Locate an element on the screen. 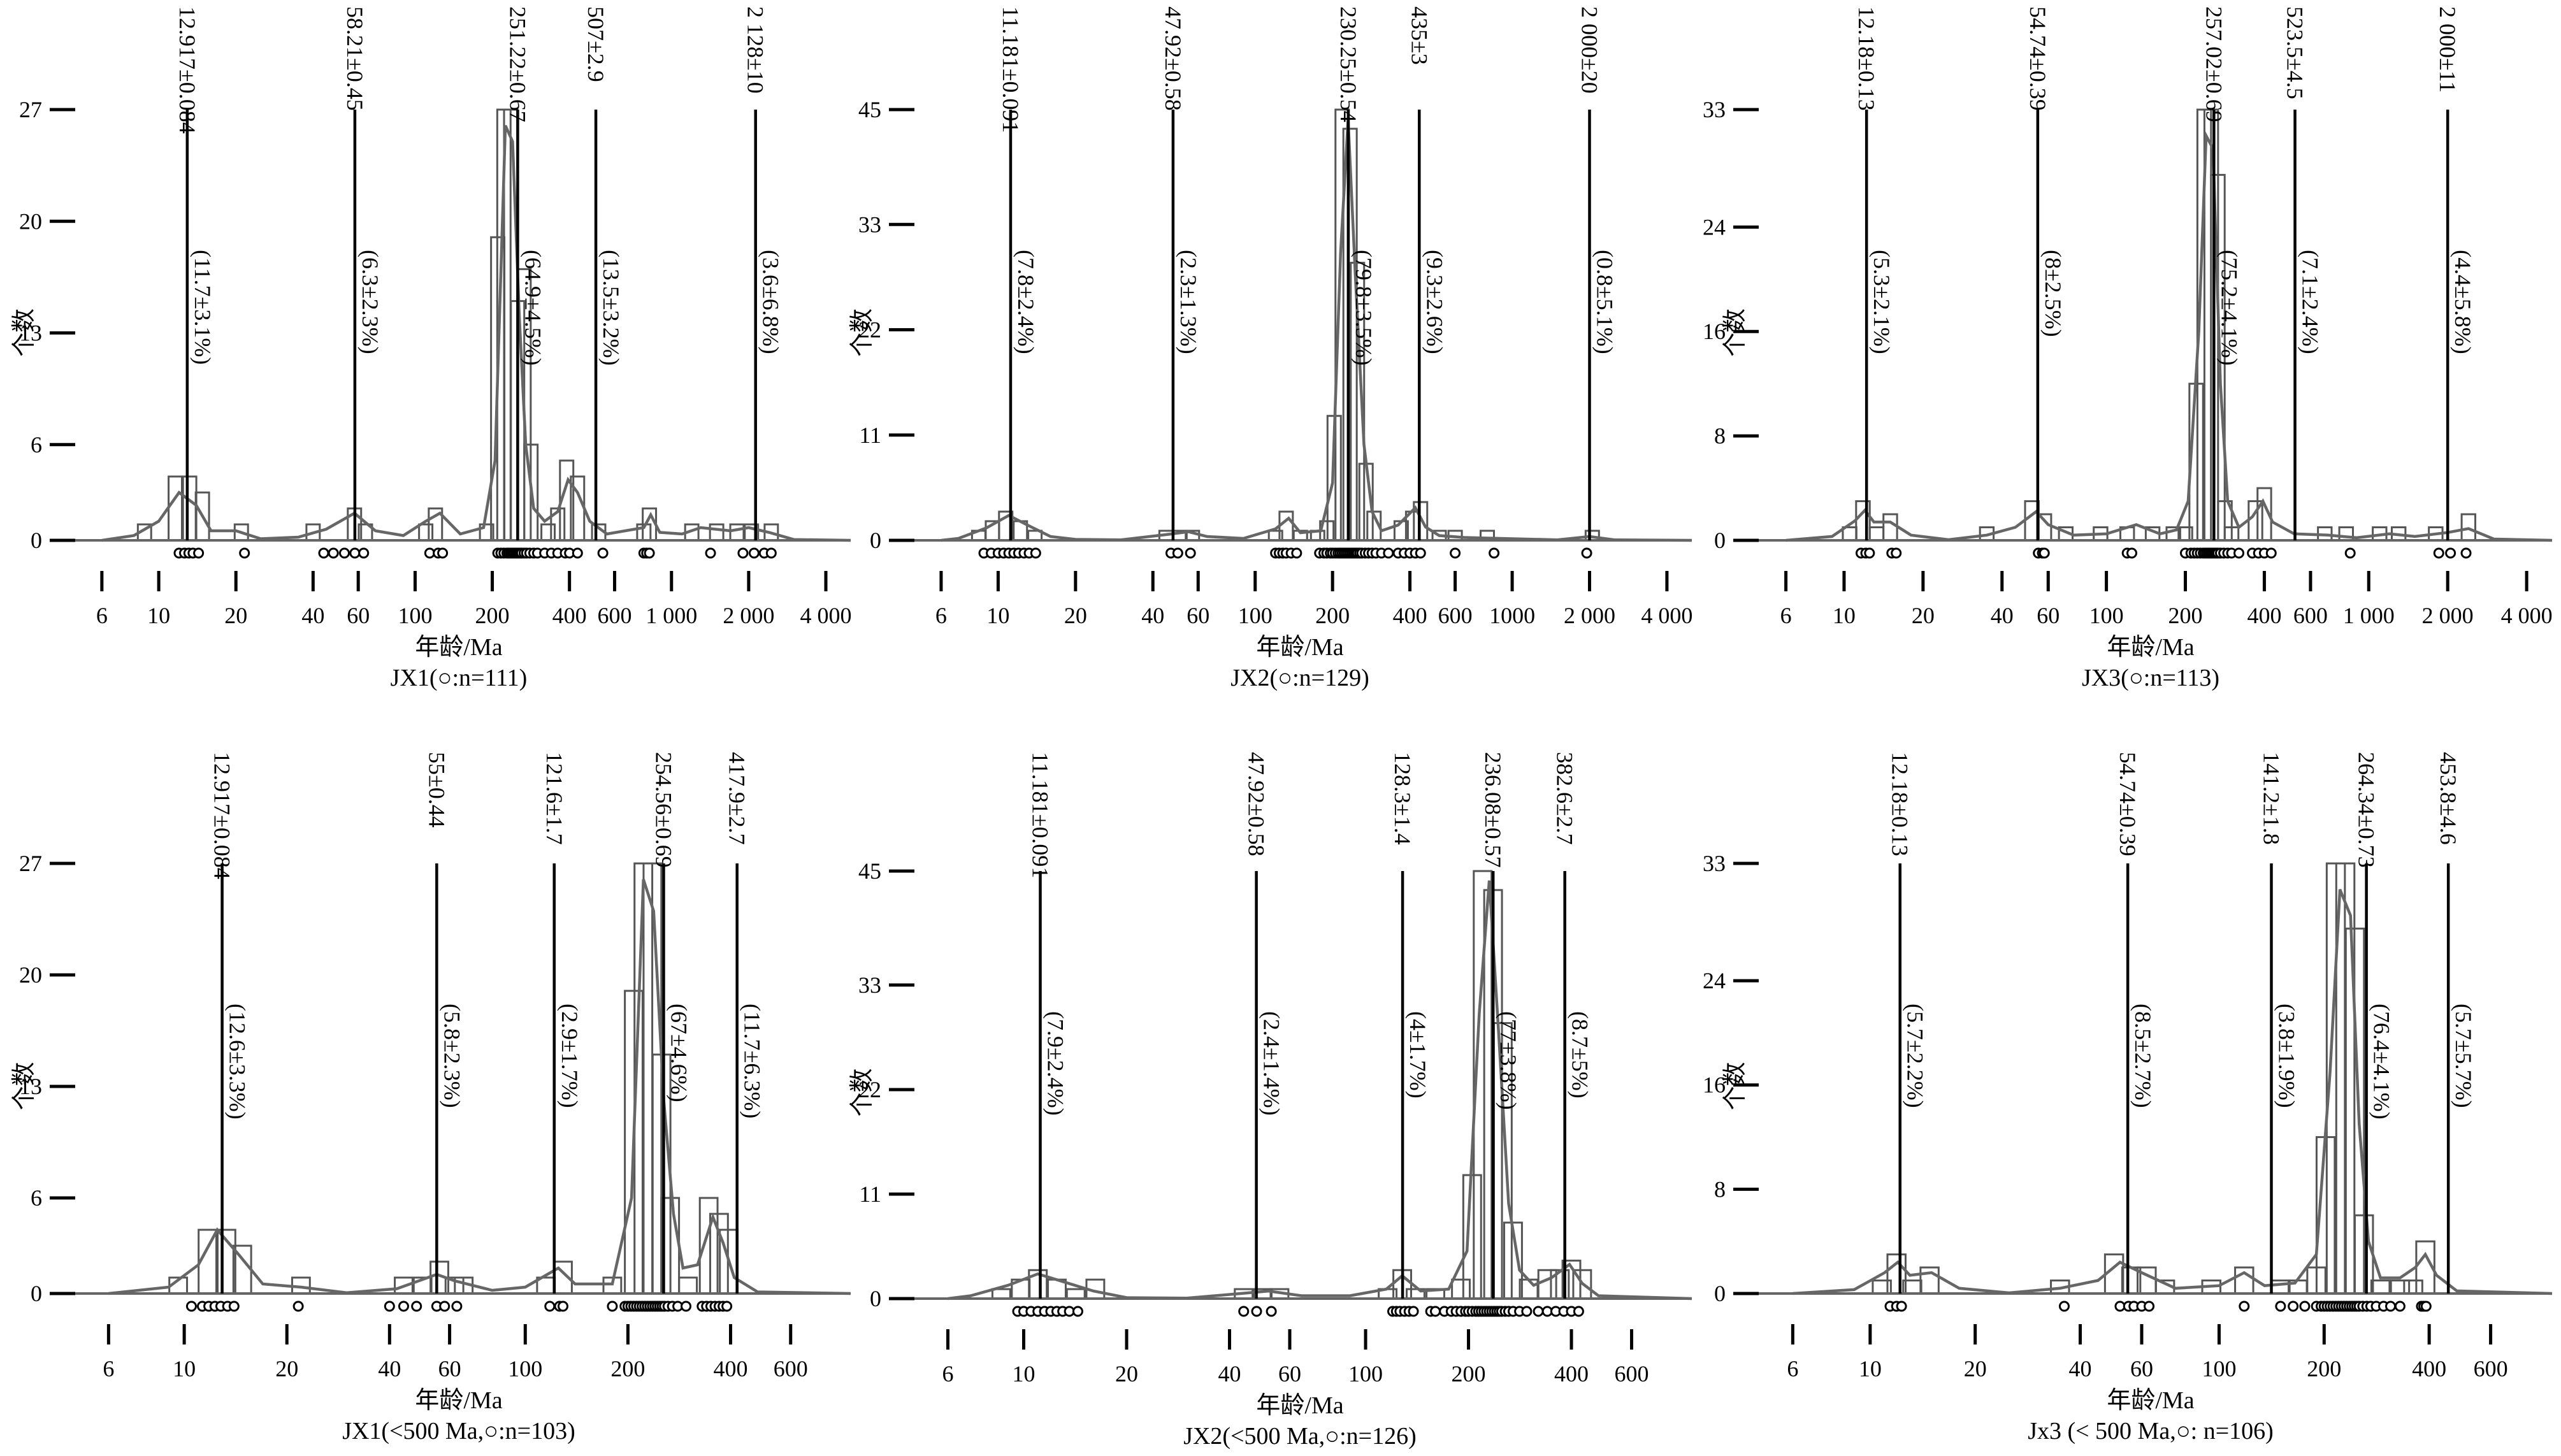 The width and height of the screenshot is (2561, 1456). y-tick-label: 45 is located at coordinates (869, 871).